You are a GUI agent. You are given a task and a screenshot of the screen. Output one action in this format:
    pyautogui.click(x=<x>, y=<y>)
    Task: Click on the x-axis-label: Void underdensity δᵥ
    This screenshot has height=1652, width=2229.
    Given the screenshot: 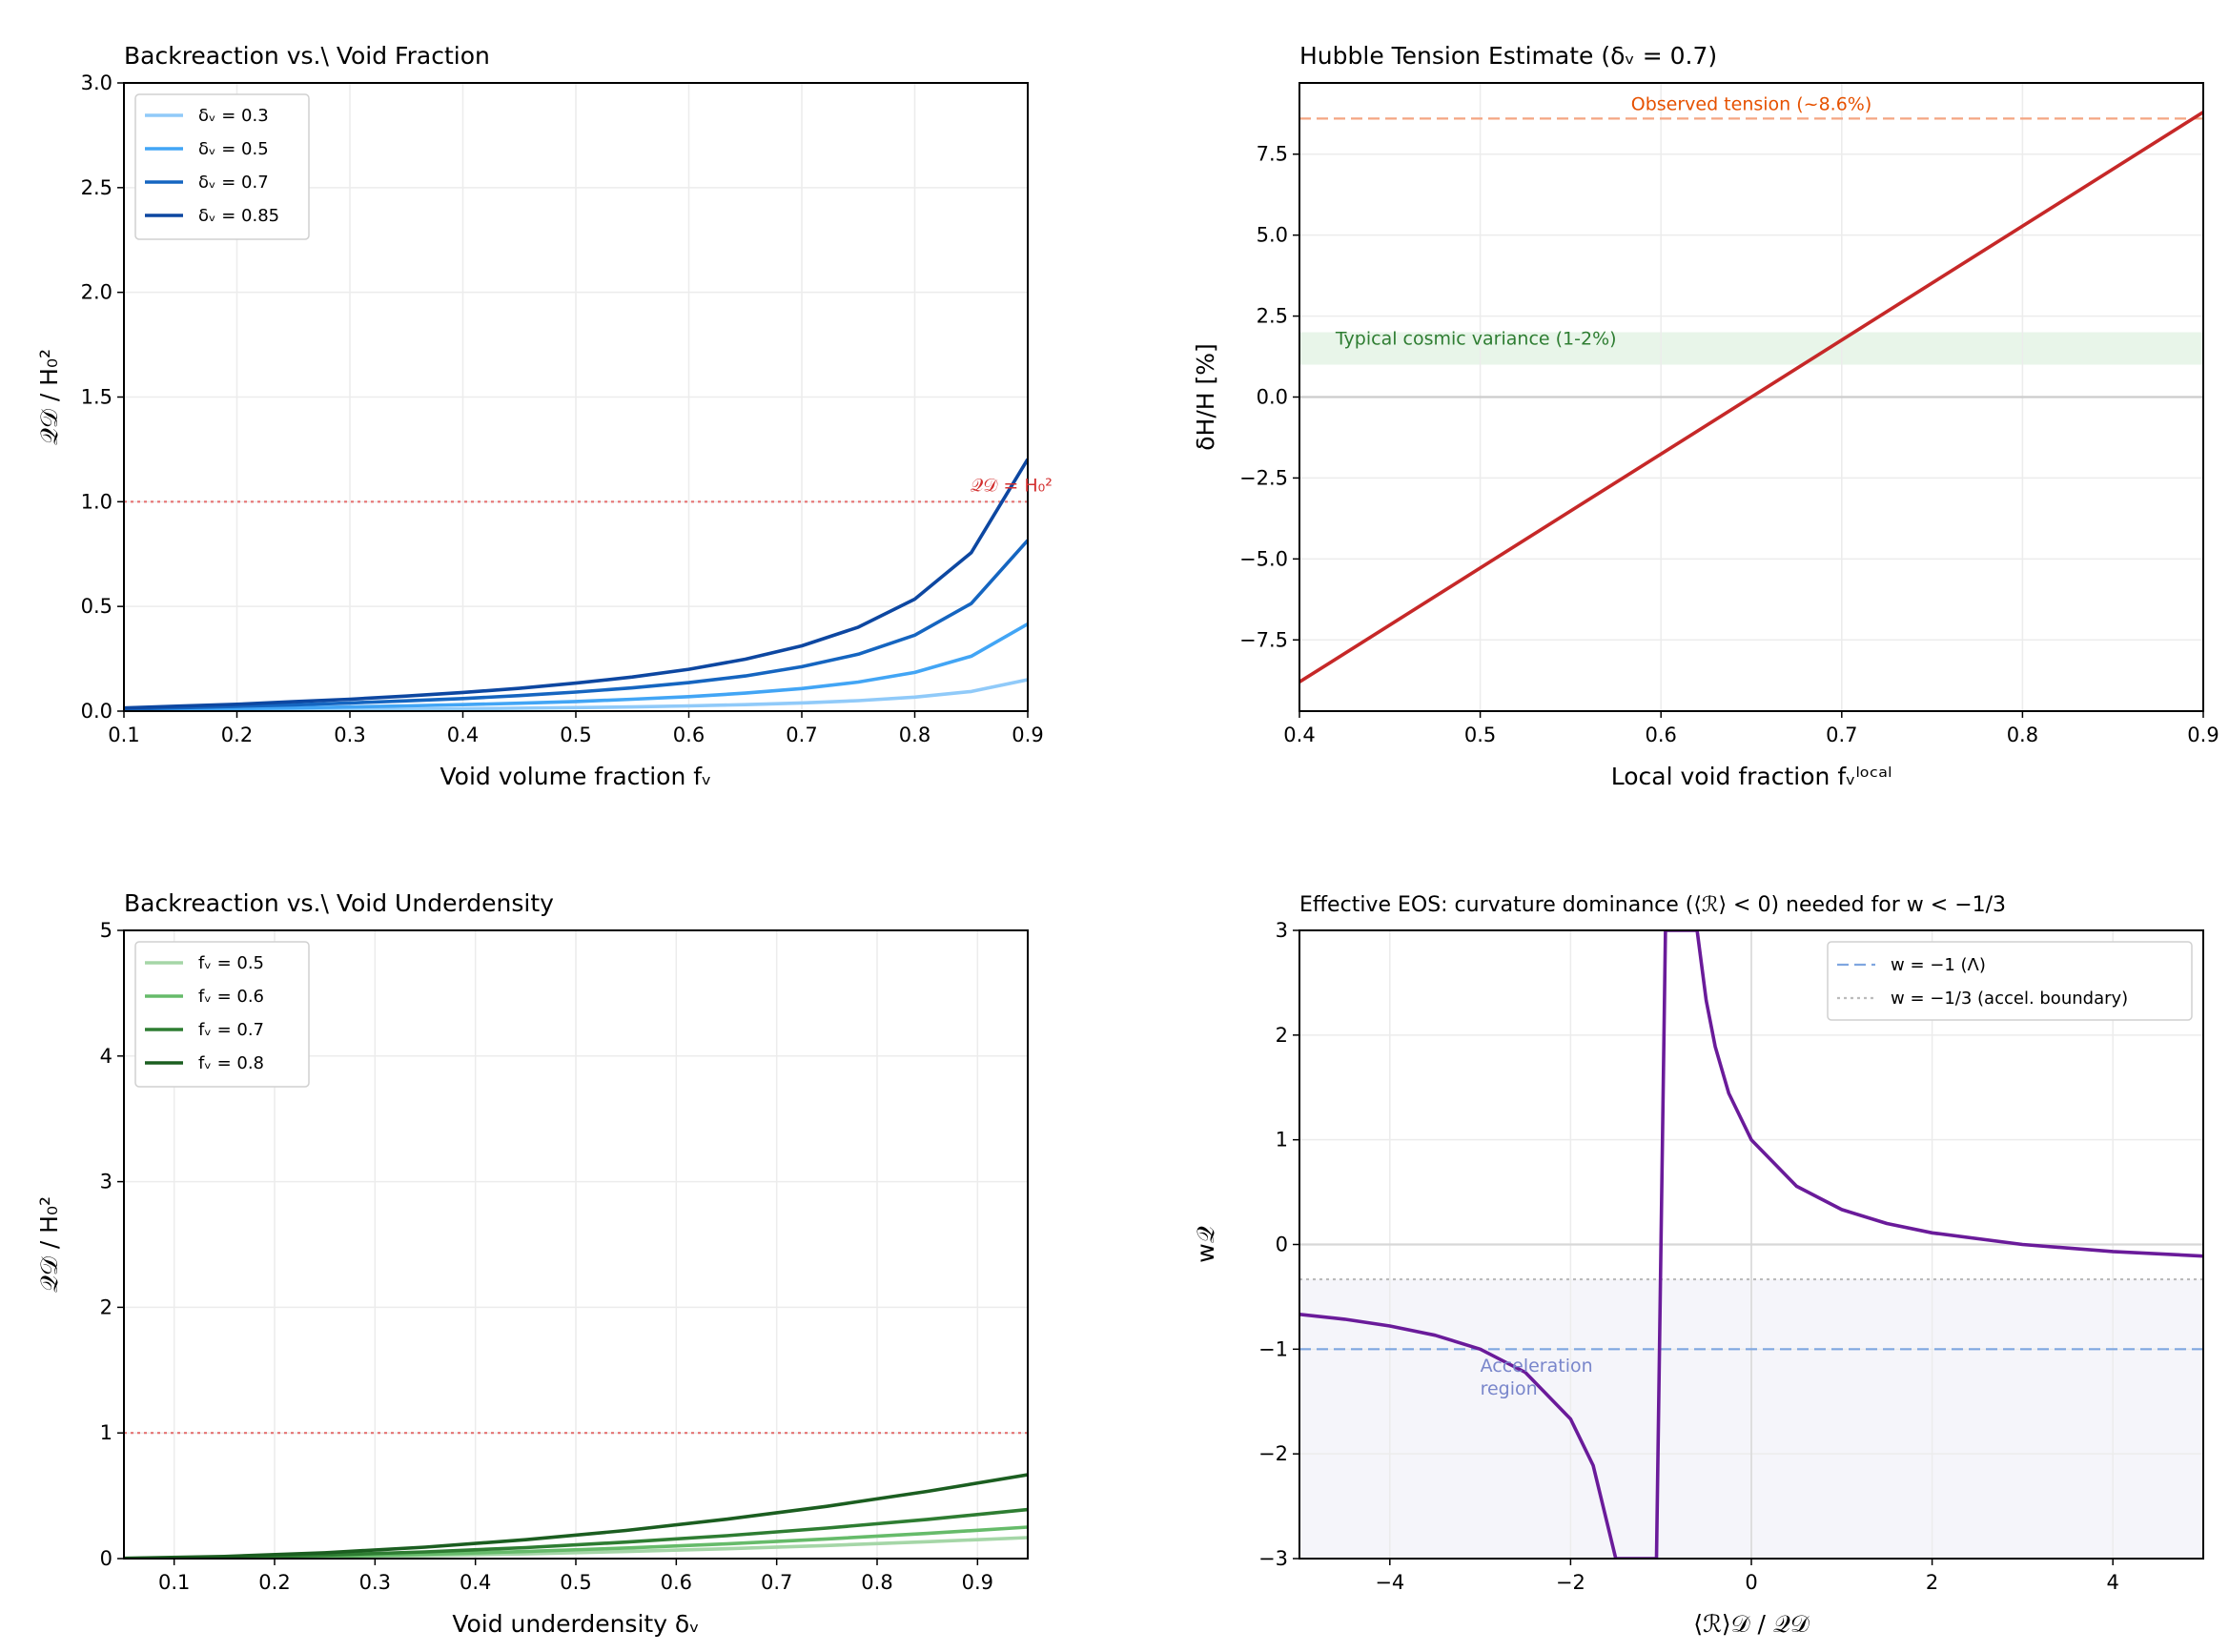 What is the action you would take?
    pyautogui.click(x=575, y=1624)
    